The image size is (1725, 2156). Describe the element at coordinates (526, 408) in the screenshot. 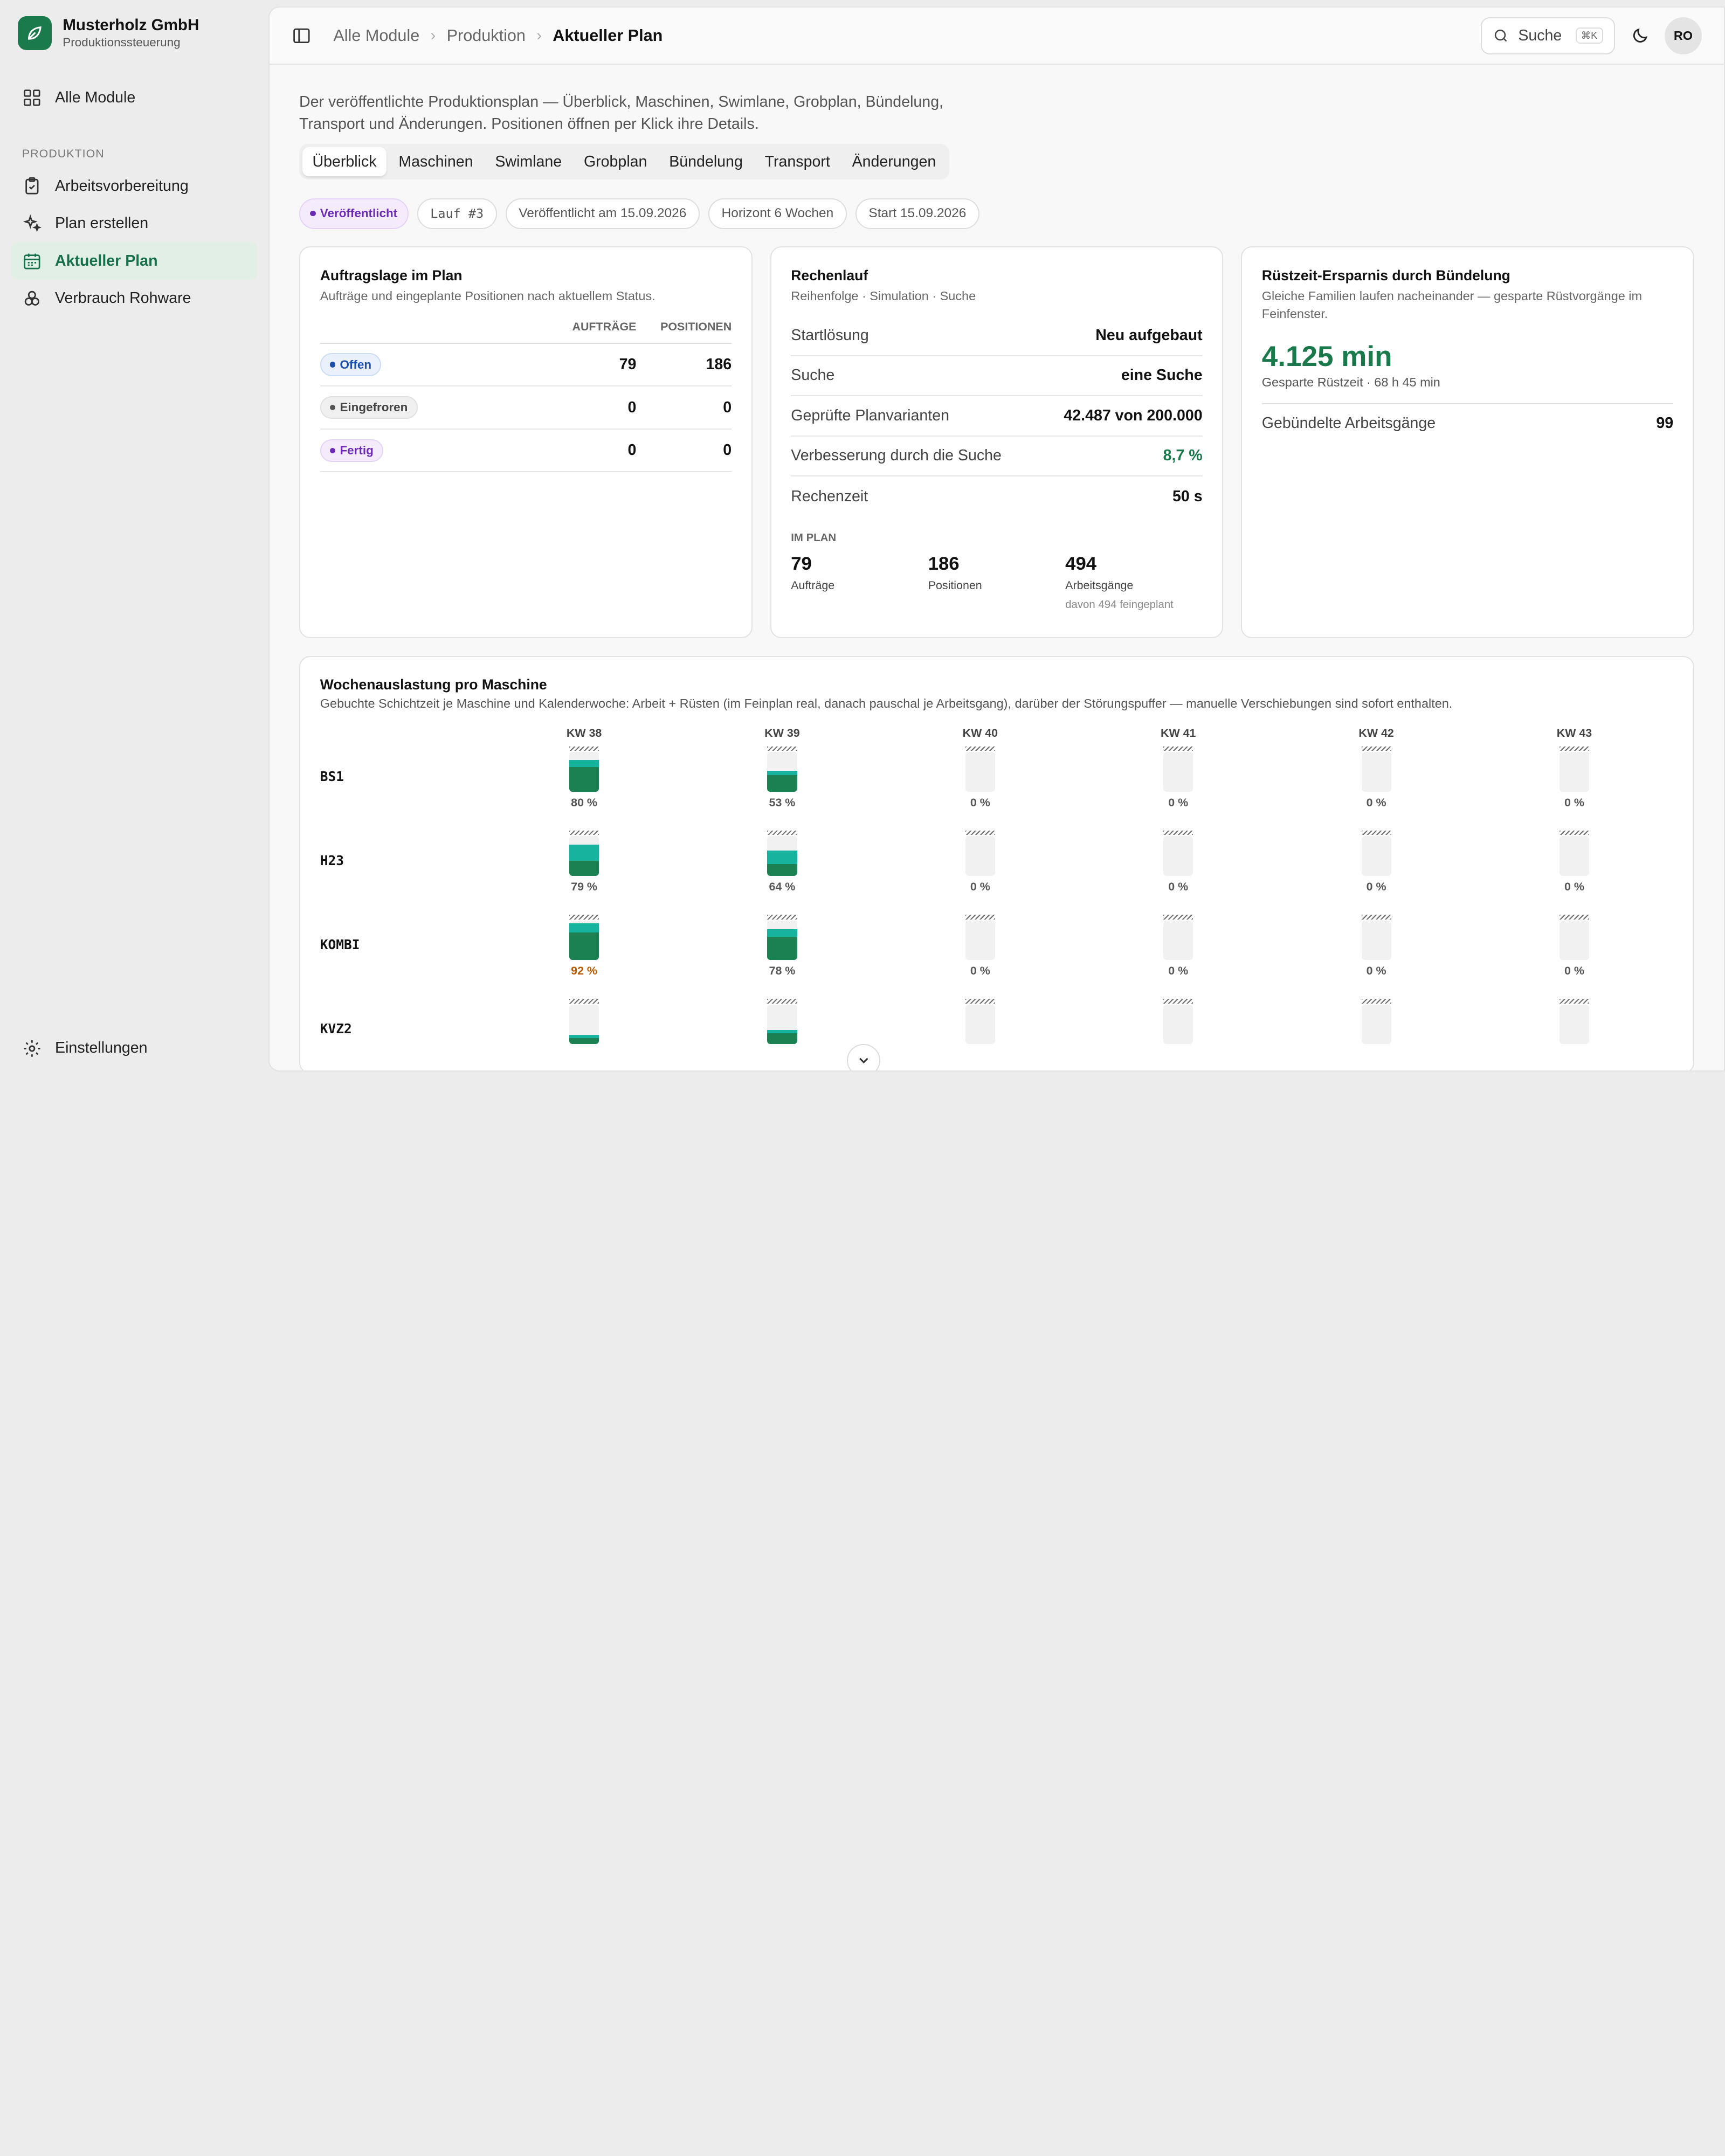

I see `table-row: Eingefroren 0 0` at that location.